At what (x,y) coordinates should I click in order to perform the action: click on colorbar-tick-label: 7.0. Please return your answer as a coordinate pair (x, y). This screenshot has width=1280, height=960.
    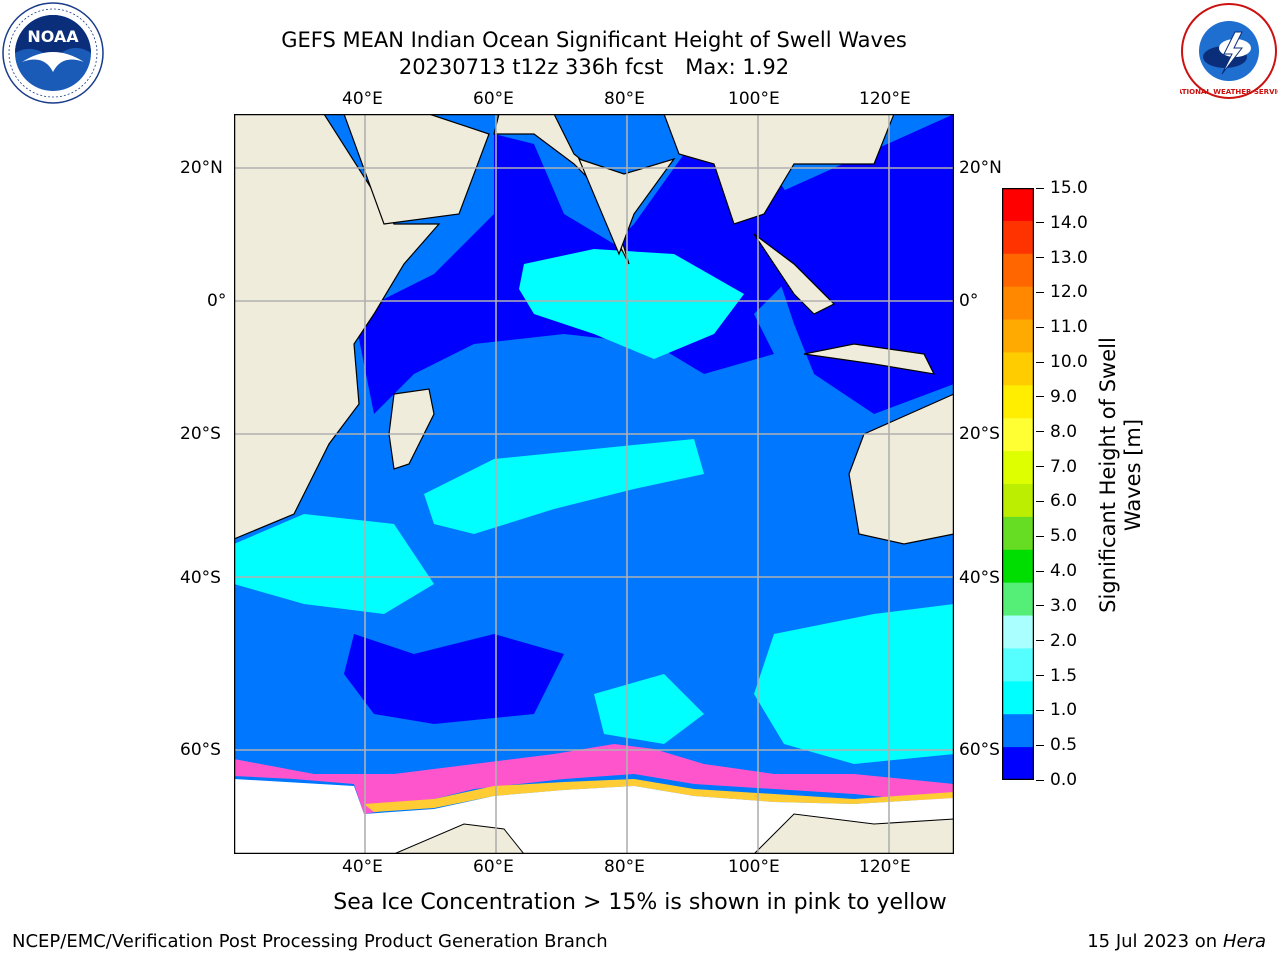
    Looking at the image, I should click on (1064, 466).